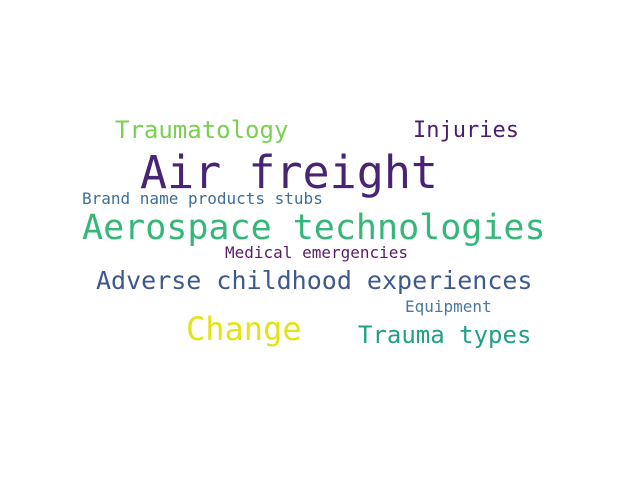 Image resolution: width=640 pixels, height=480 pixels. What do you see at coordinates (317, 252) in the screenshot?
I see `word-medical-emergencies: Medical emergencies` at bounding box center [317, 252].